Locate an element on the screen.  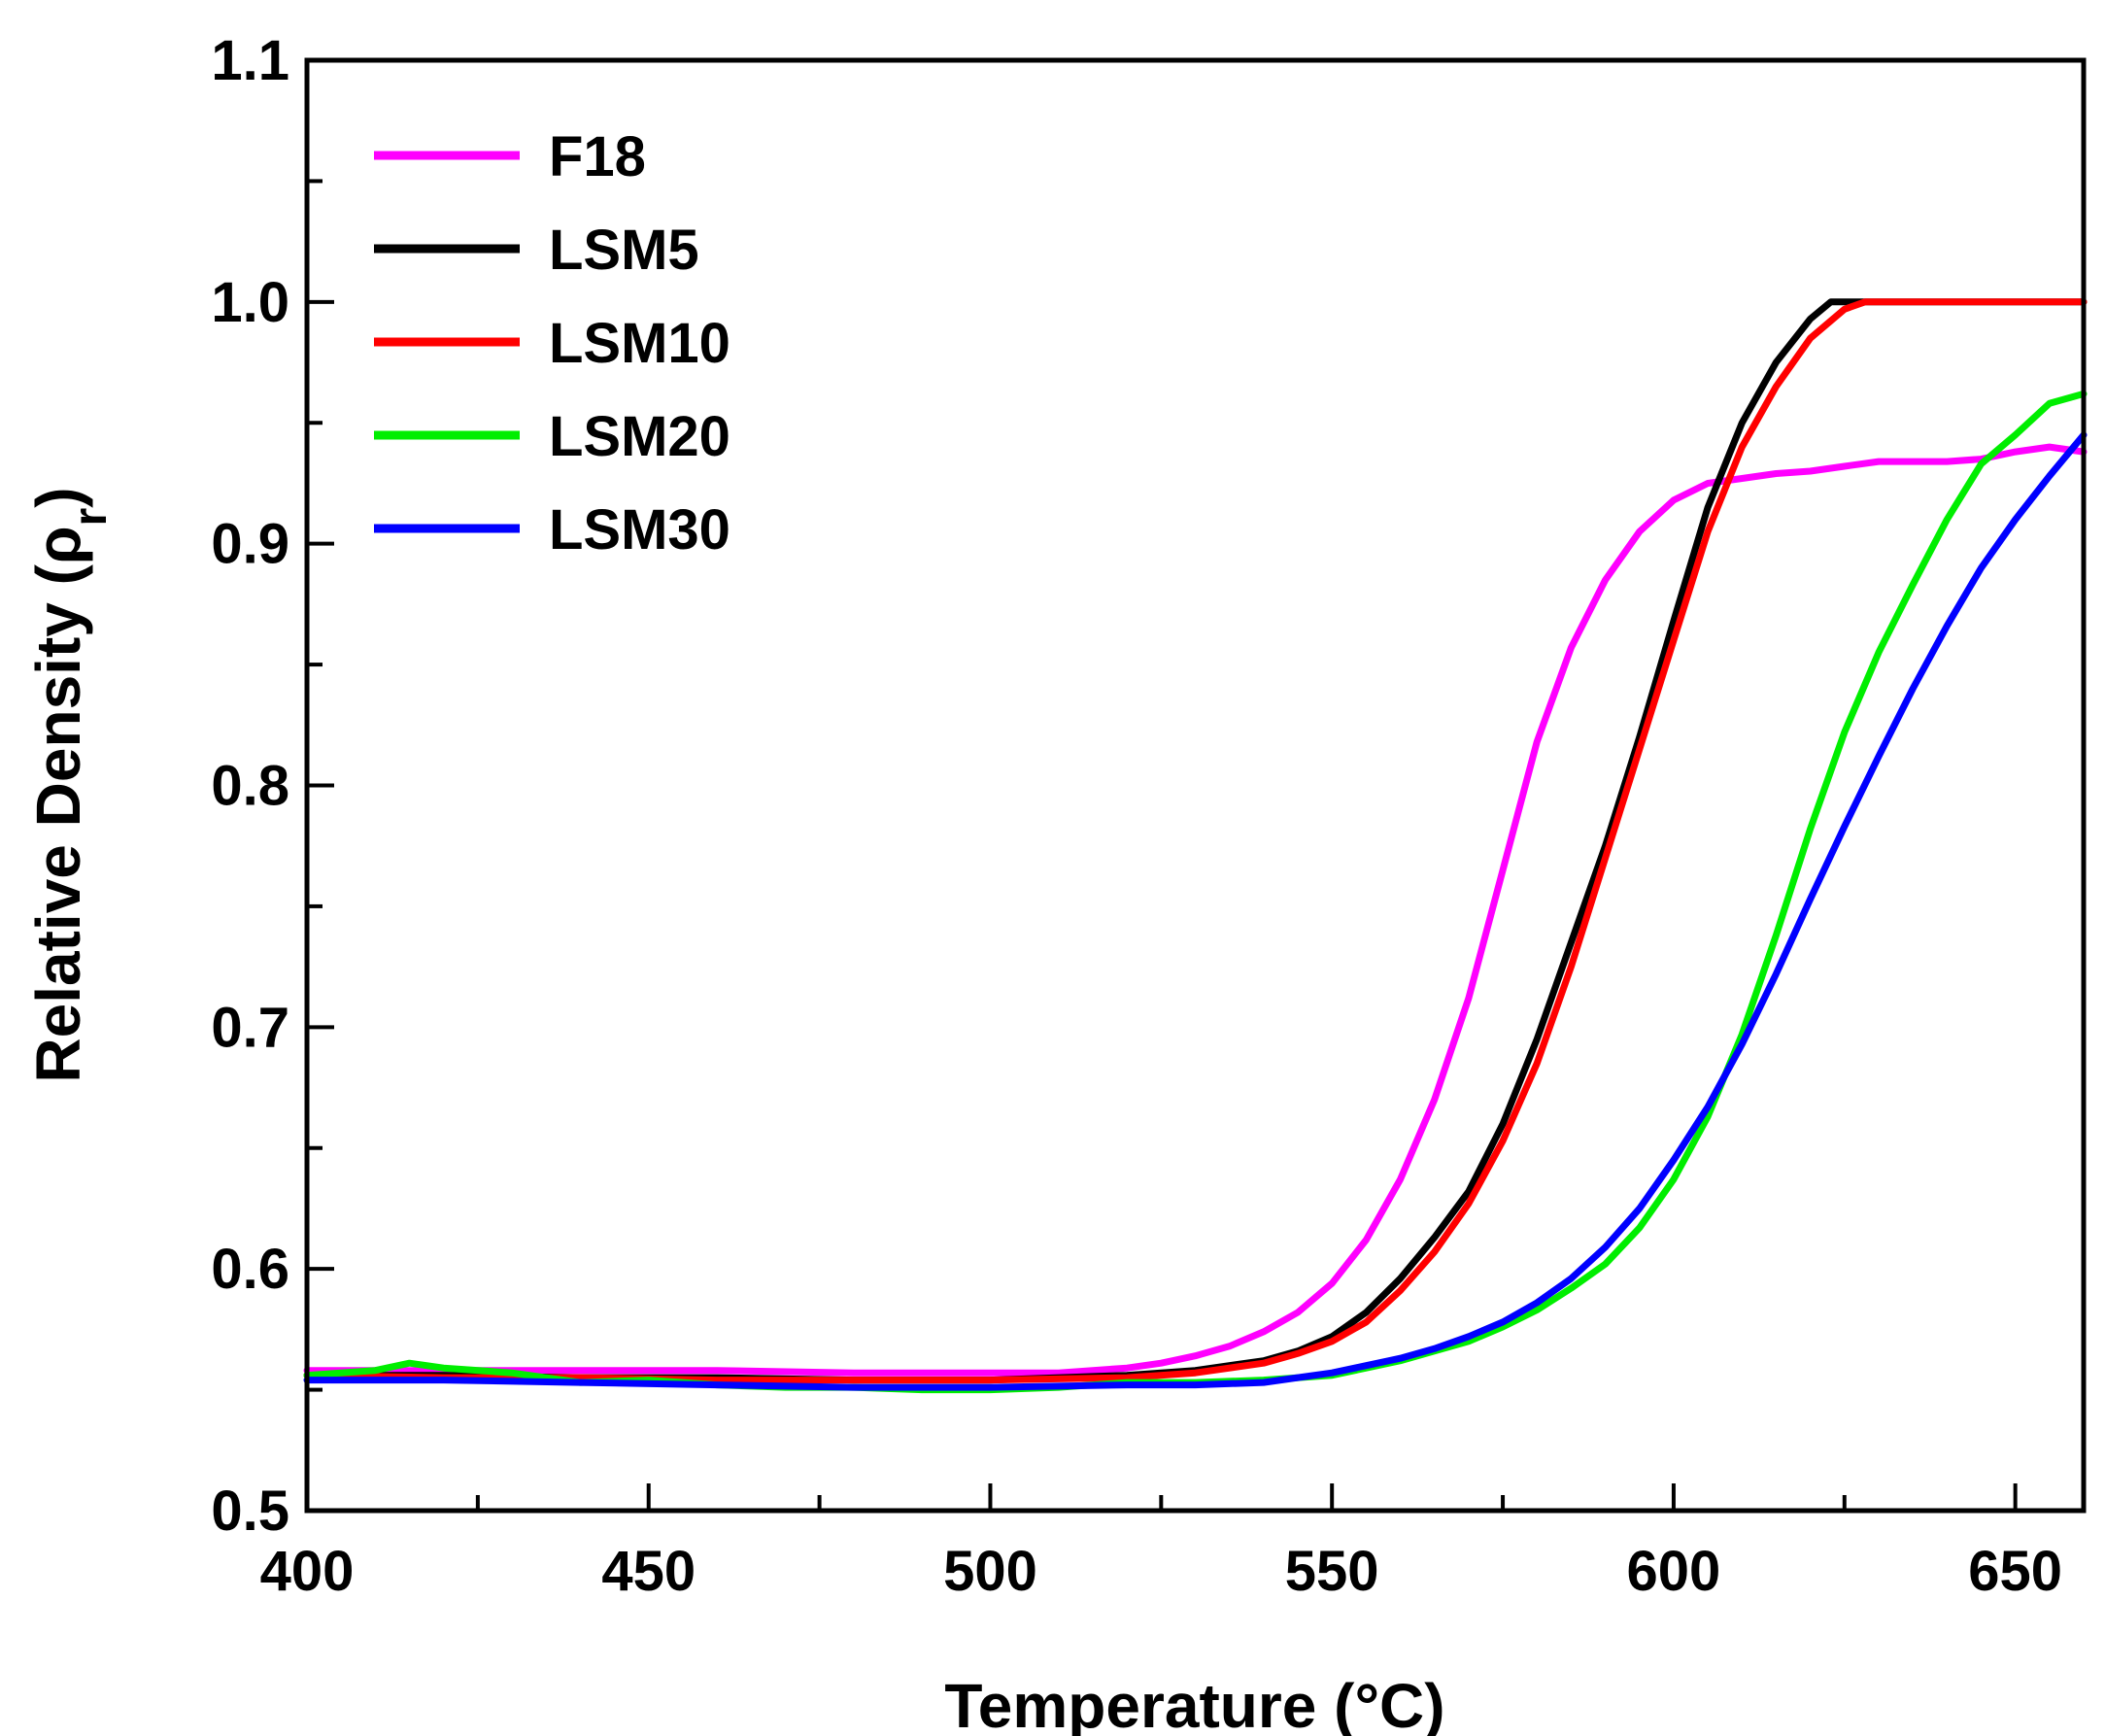
x-tick-label: 550 is located at coordinates (1332, 1571).